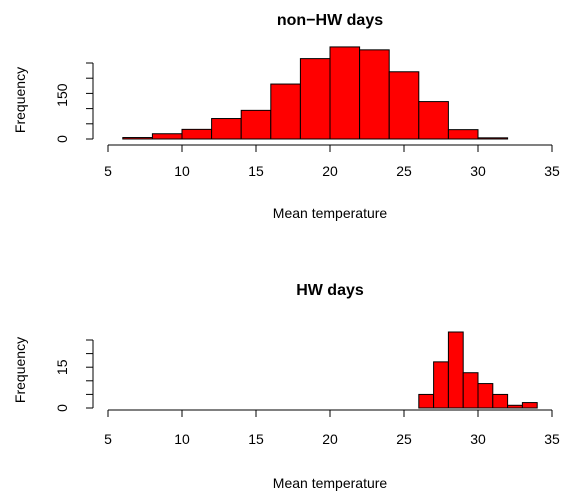 This screenshot has width=563, height=492. What do you see at coordinates (74, 375) in the screenshot?
I see `y-axis: 0 15` at bounding box center [74, 375].